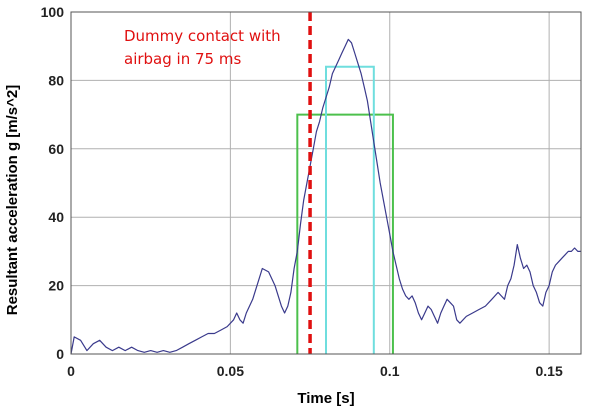  What do you see at coordinates (390, 371) in the screenshot?
I see `x-tick-label: 0.1` at bounding box center [390, 371].